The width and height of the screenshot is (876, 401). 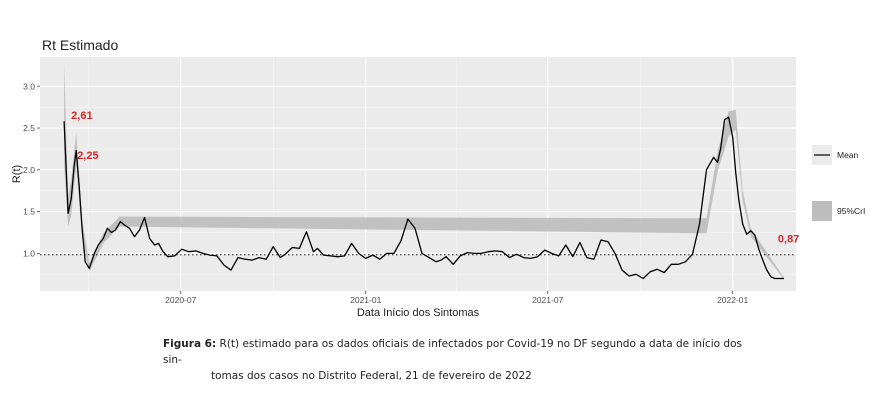 I want to click on x-tick-label: 2022-01, so click(x=732, y=300).